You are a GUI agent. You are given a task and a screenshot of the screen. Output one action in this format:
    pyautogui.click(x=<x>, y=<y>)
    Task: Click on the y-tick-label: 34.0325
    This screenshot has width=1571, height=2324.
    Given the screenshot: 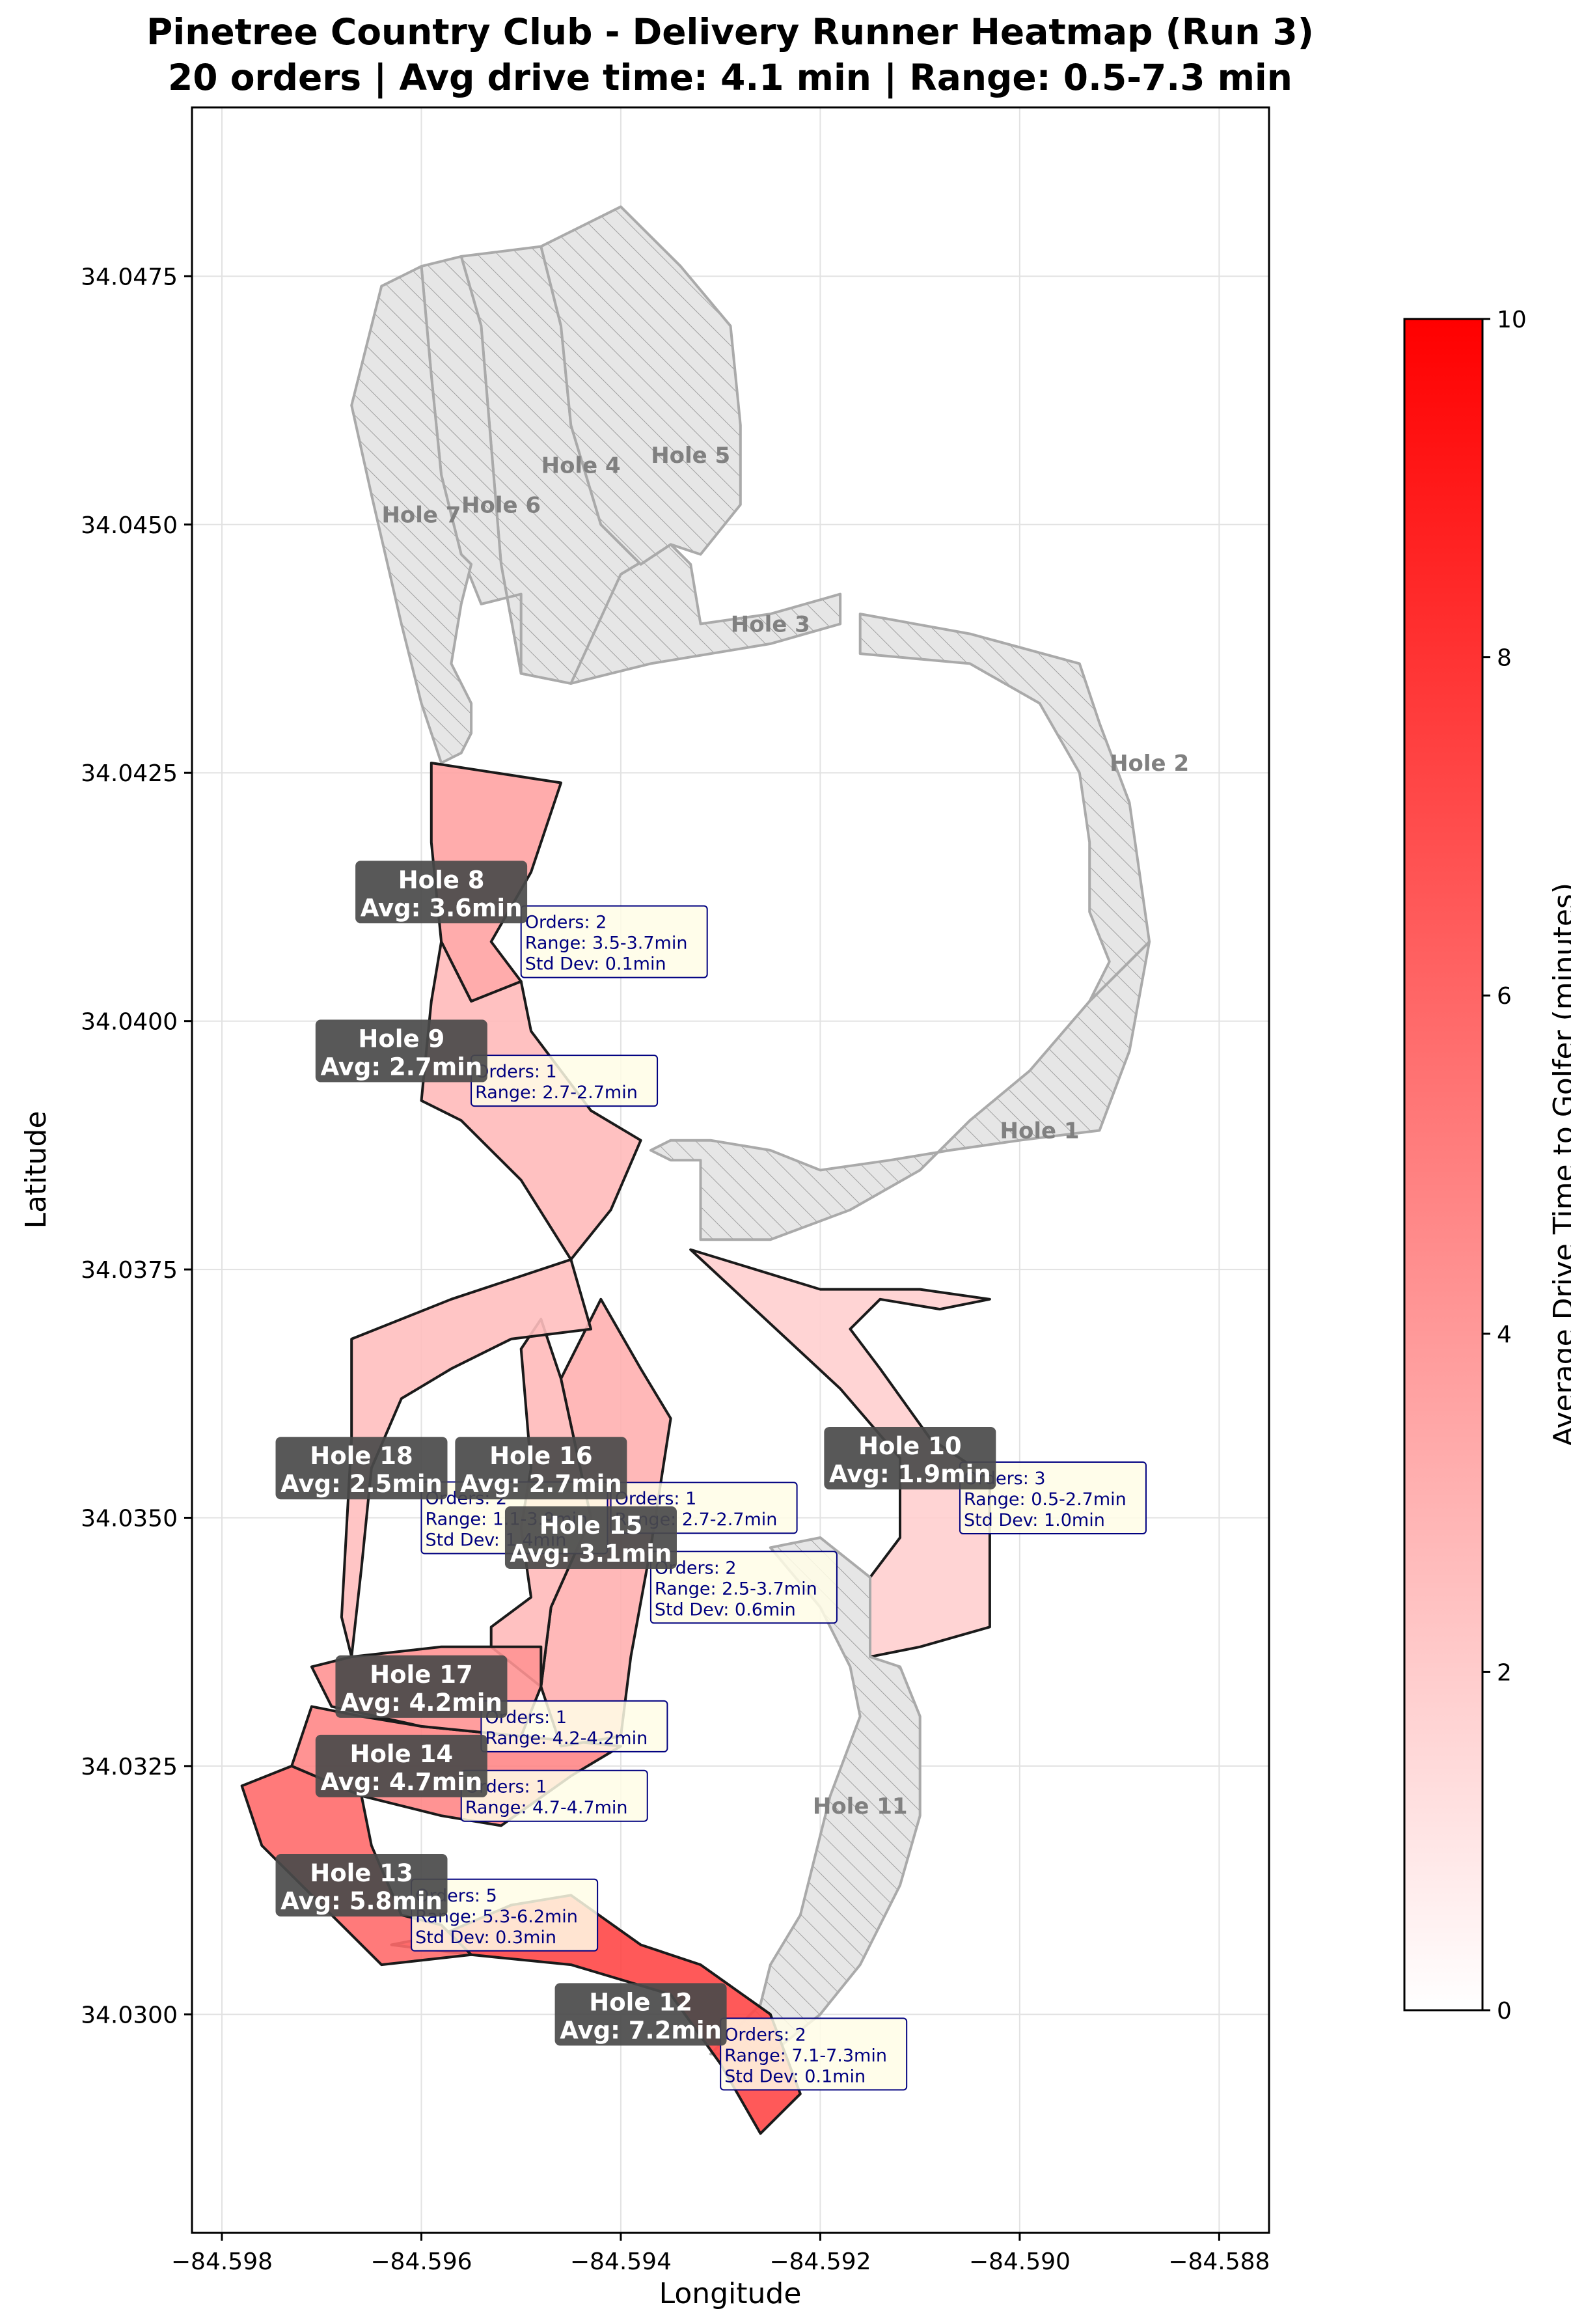 What is the action you would take?
    pyautogui.click(x=130, y=1767)
    